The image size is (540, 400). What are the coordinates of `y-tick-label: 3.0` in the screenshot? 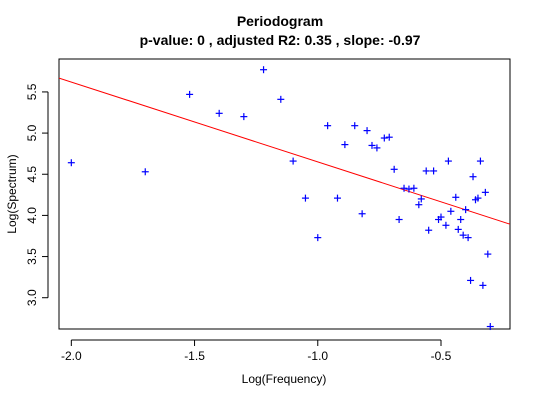 It's located at (32, 297).